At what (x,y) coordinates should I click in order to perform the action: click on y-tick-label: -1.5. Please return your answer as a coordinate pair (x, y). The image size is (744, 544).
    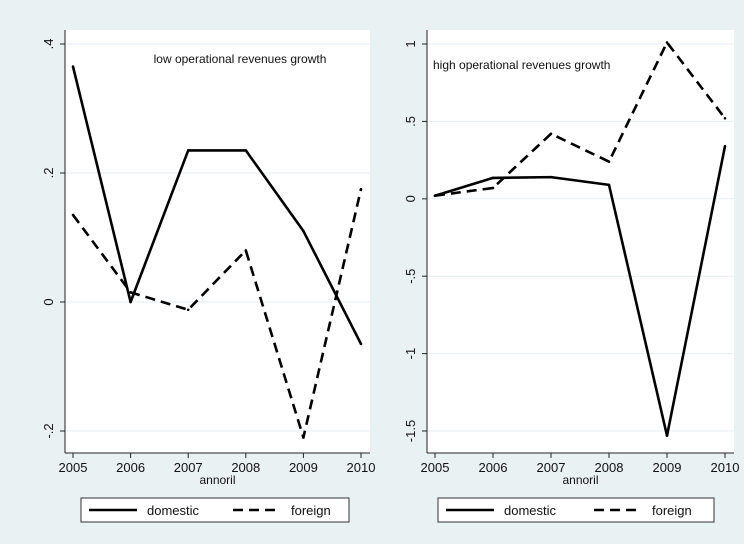
    Looking at the image, I should click on (410, 431).